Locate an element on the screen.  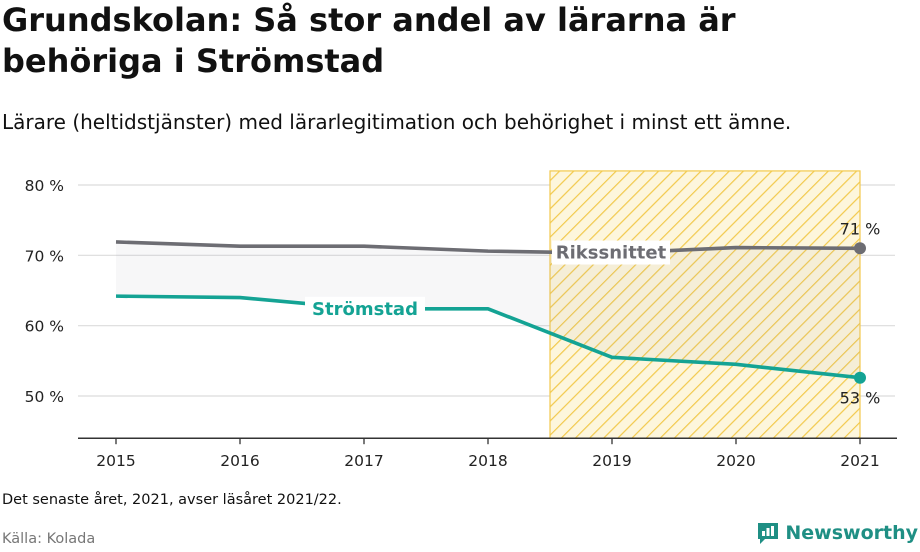
brand-logo: Newsworthy is located at coordinates (836, 533).